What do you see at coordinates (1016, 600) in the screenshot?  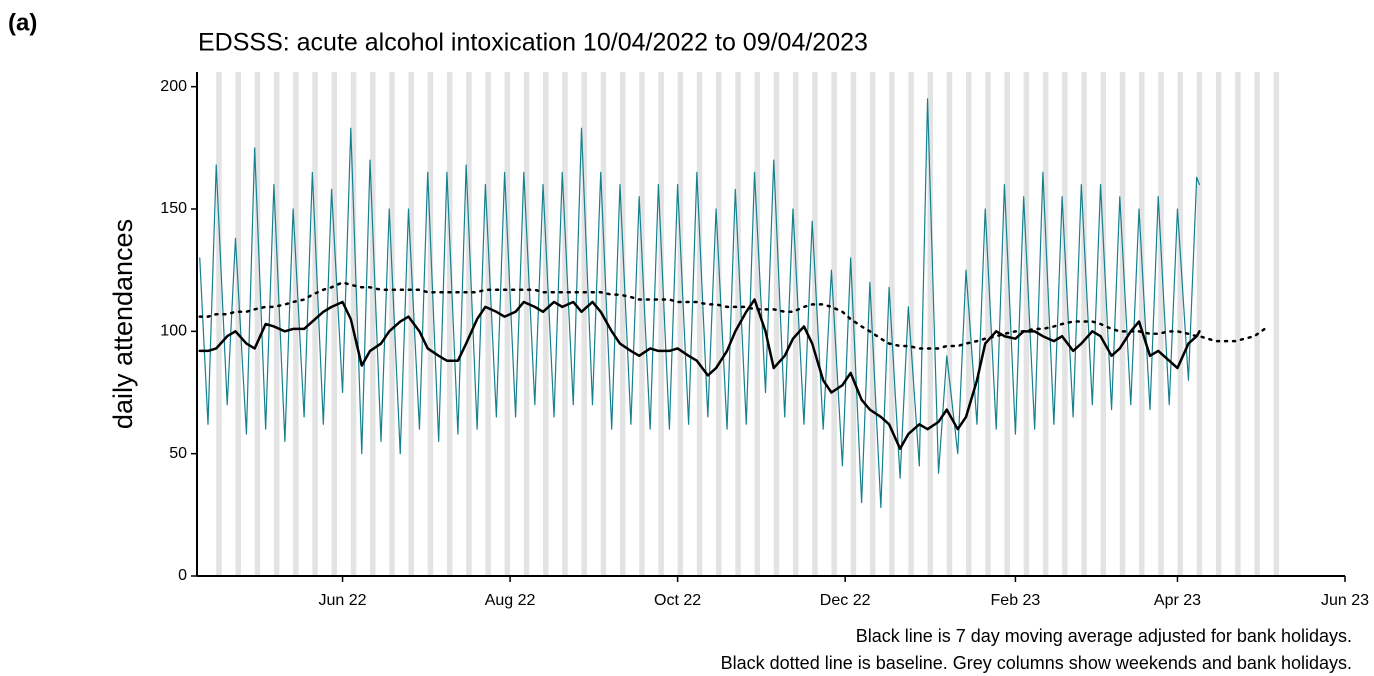 I see `x-tick-label: Feb 23` at bounding box center [1016, 600].